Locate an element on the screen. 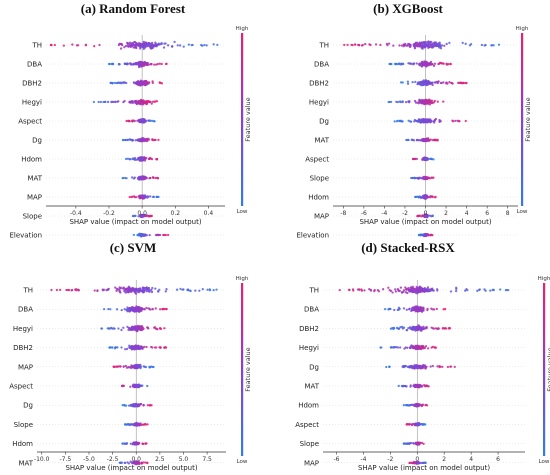 The width and height of the screenshot is (550, 475). feature-label: Hdom is located at coordinates (31, 160).